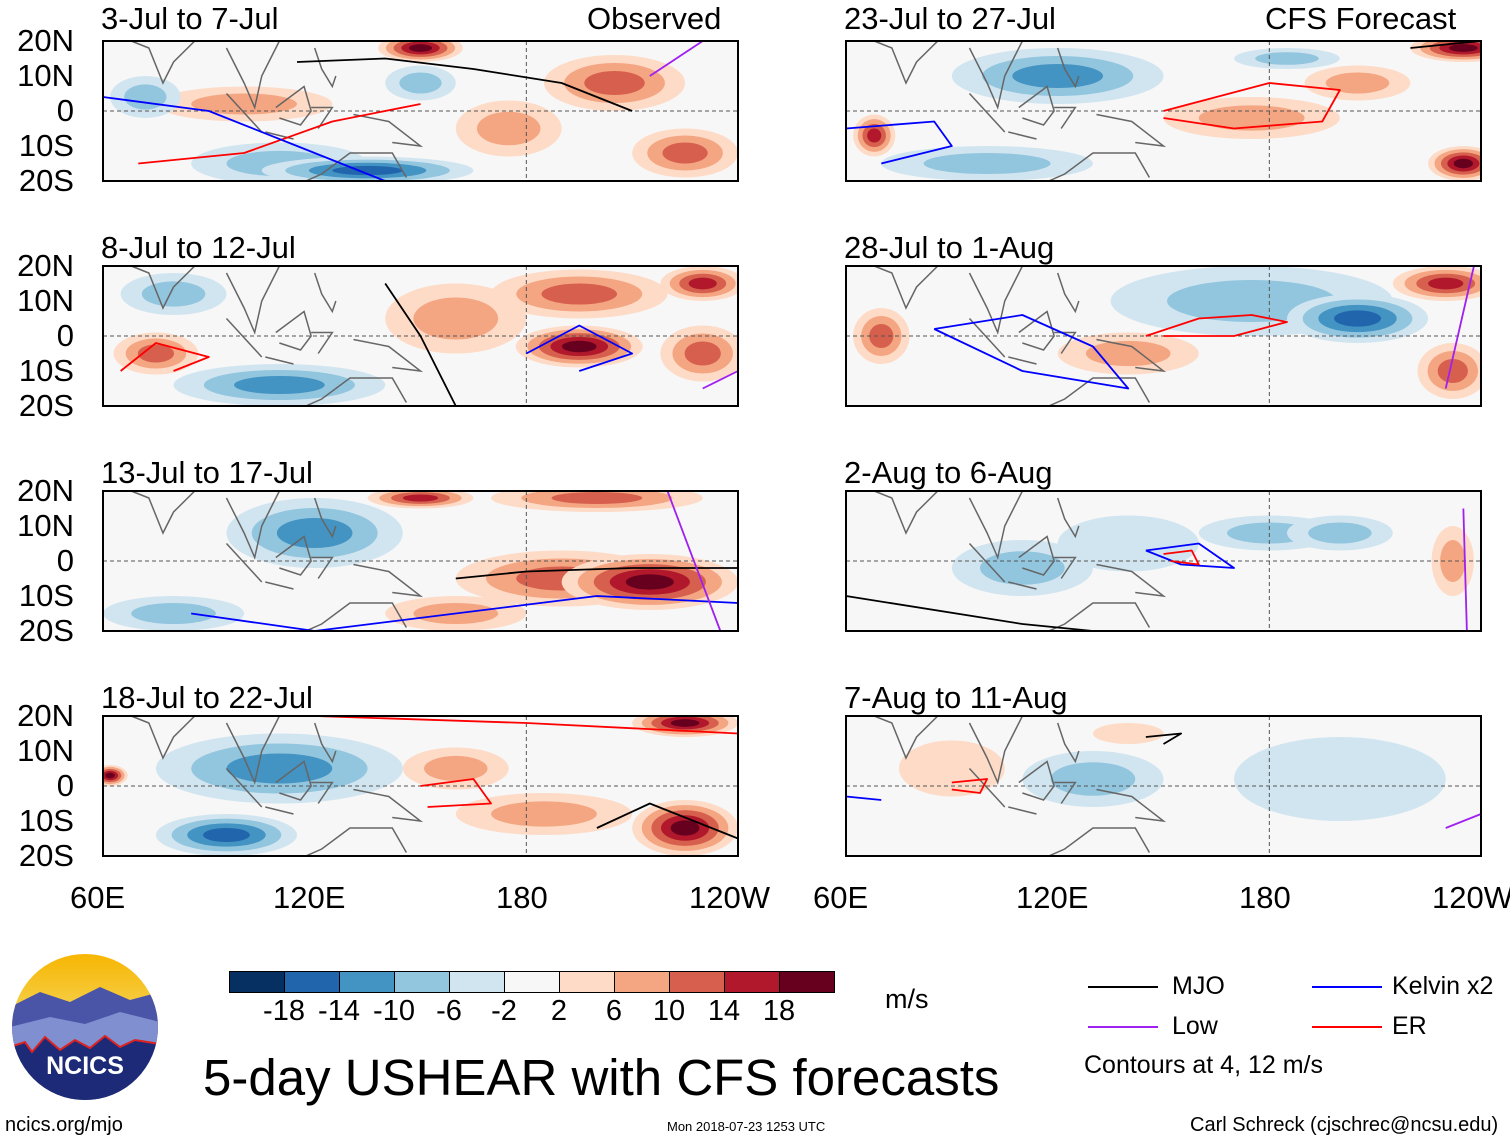 The width and height of the screenshot is (1510, 1142). What do you see at coordinates (85, 1066) in the screenshot?
I see `logo-text: NCICS` at bounding box center [85, 1066].